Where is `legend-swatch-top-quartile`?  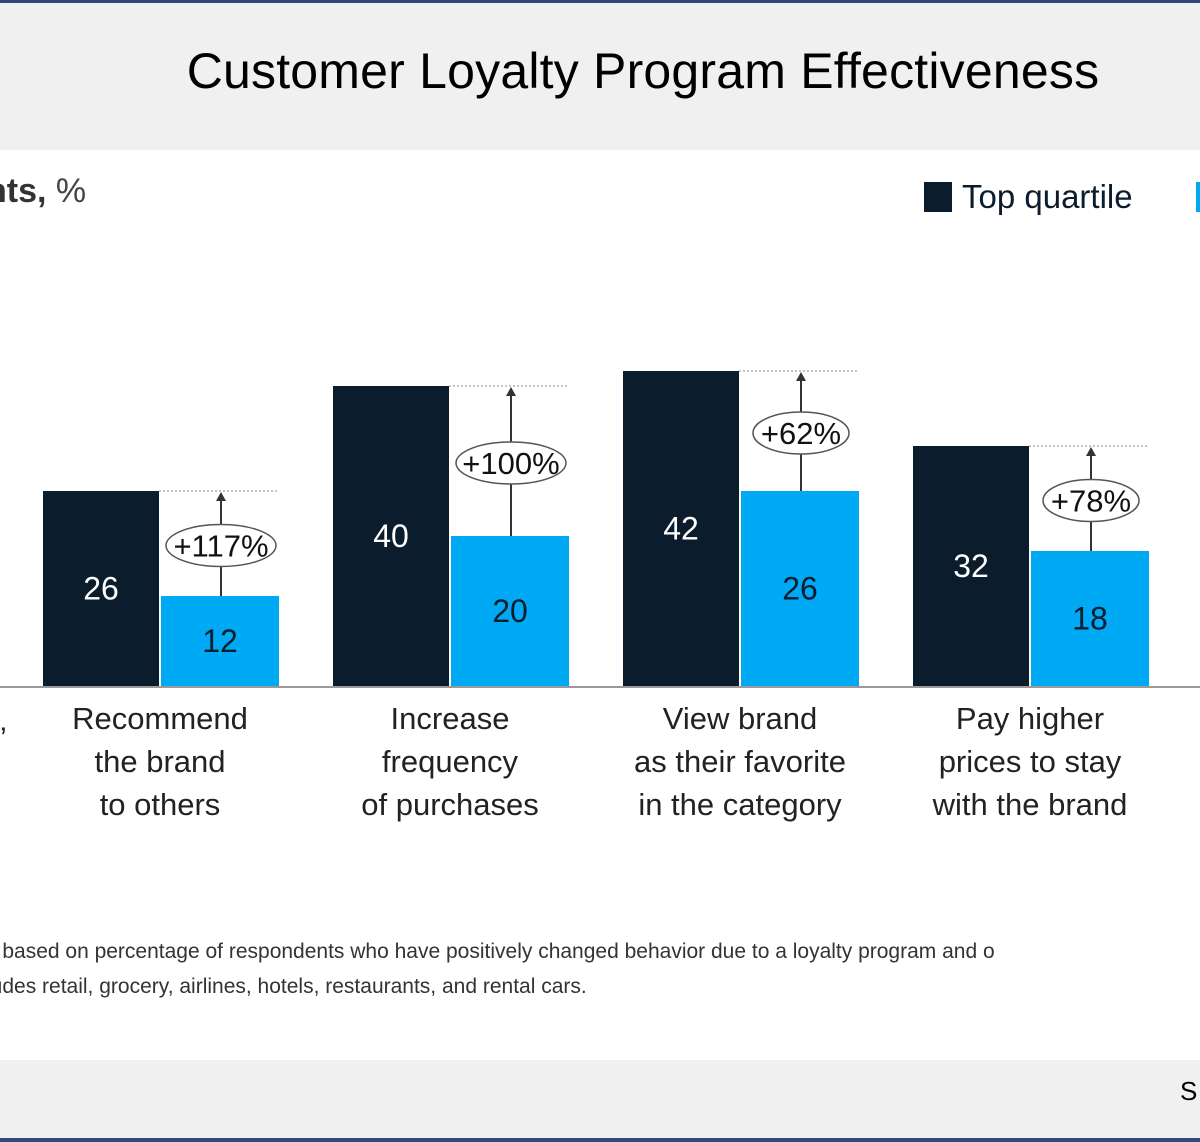
legend-swatch-top-quartile is located at coordinates (938, 197).